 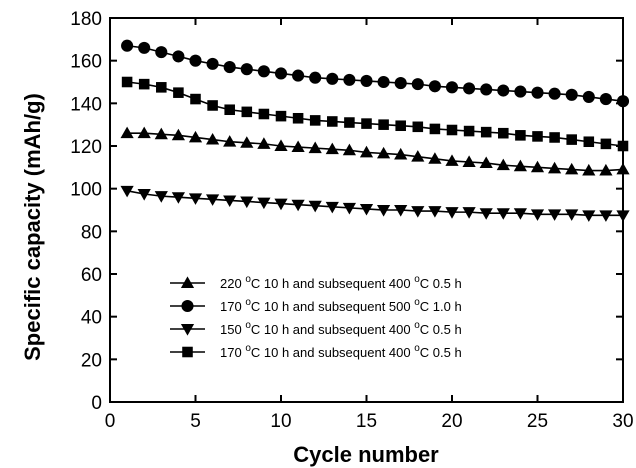 What do you see at coordinates (341, 305) in the screenshot?
I see `legend-label-2: 170 oC 10 h and subsequent 500 oC 1.0 h` at bounding box center [341, 305].